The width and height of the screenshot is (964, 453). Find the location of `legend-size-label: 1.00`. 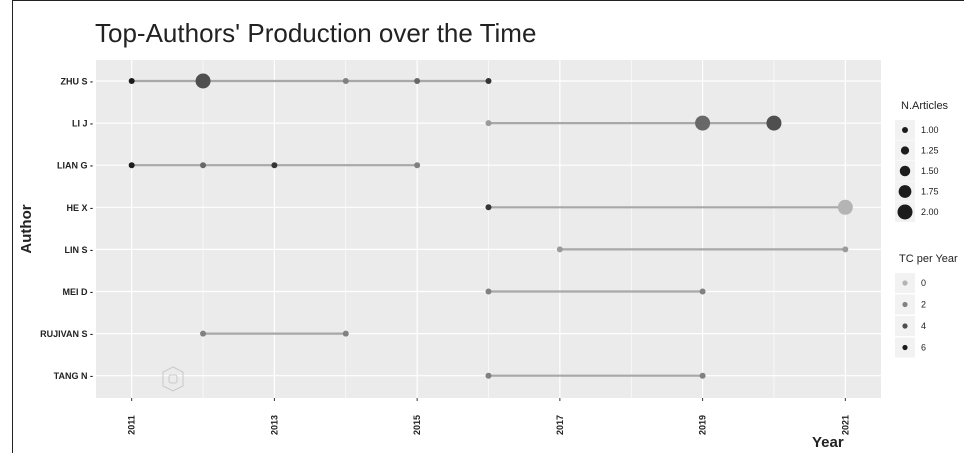

legend-size-label: 1.00 is located at coordinates (930, 130).